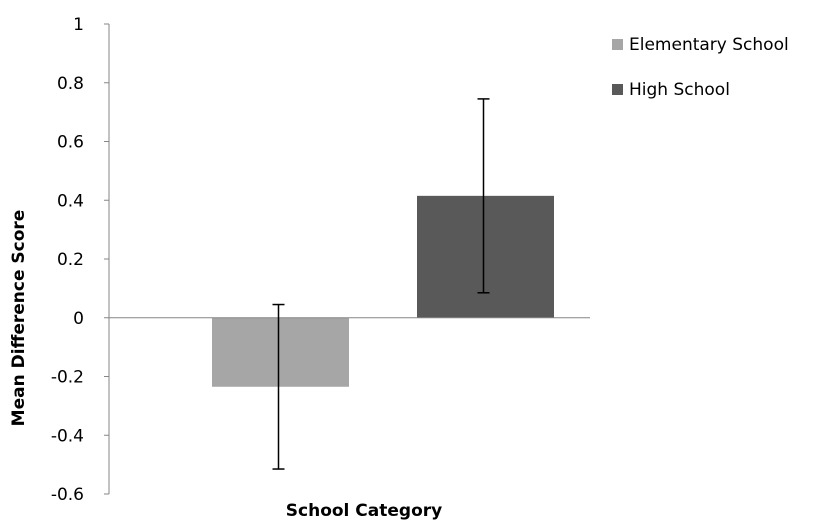 Image resolution: width=831 pixels, height=520 pixels. I want to click on y-axis-ticks: -0.6 -0.4 -0.2 0 0.2 0.4 0.6 0.8 1, so click(80, 260).